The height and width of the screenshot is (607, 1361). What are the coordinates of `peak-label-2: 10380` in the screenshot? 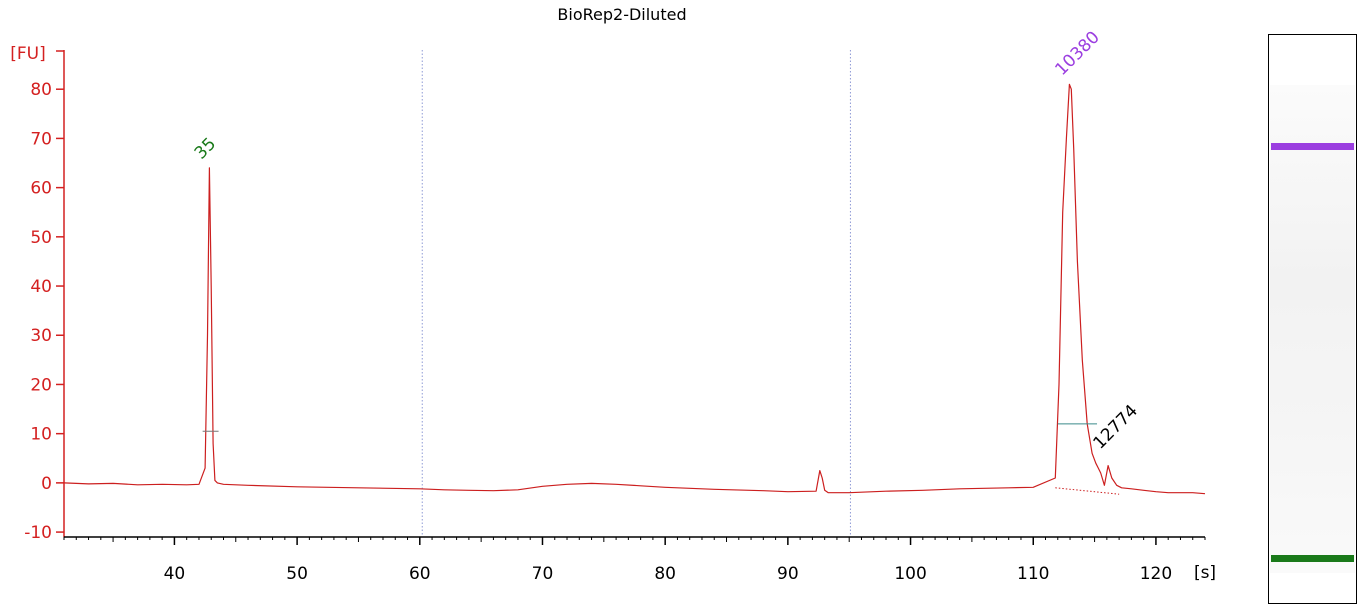 It's located at (1077, 53).